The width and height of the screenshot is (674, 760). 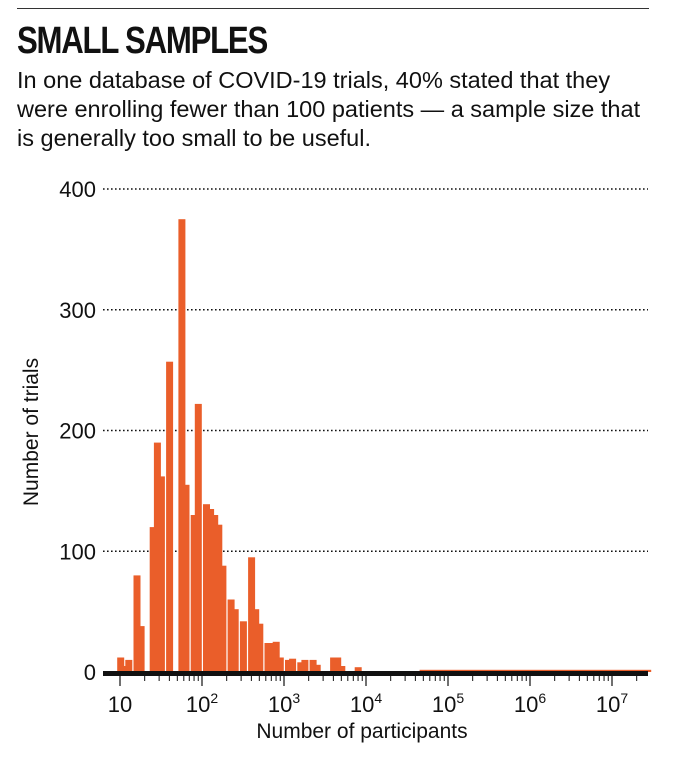 I want to click on y-tick-label: 200, so click(x=77, y=431).